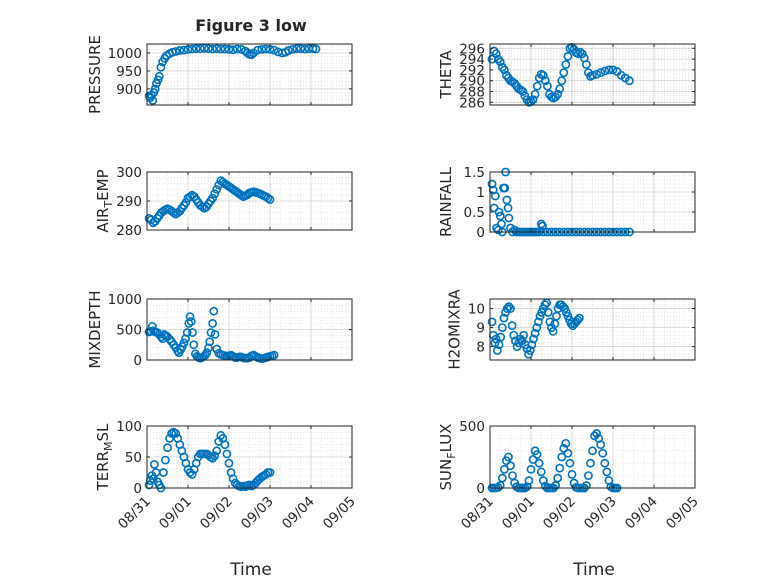  Describe the element at coordinates (95, 74) in the screenshot. I see `y-axis-label-part: PRESSURE` at that location.